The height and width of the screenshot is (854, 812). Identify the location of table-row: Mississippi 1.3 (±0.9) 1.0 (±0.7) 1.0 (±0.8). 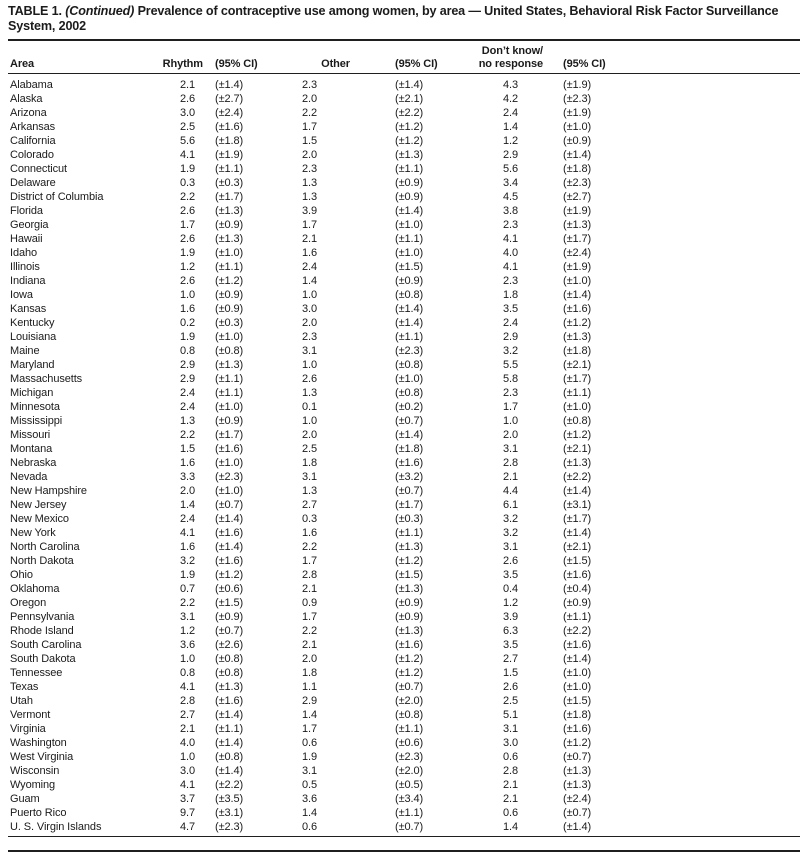
(404, 421).